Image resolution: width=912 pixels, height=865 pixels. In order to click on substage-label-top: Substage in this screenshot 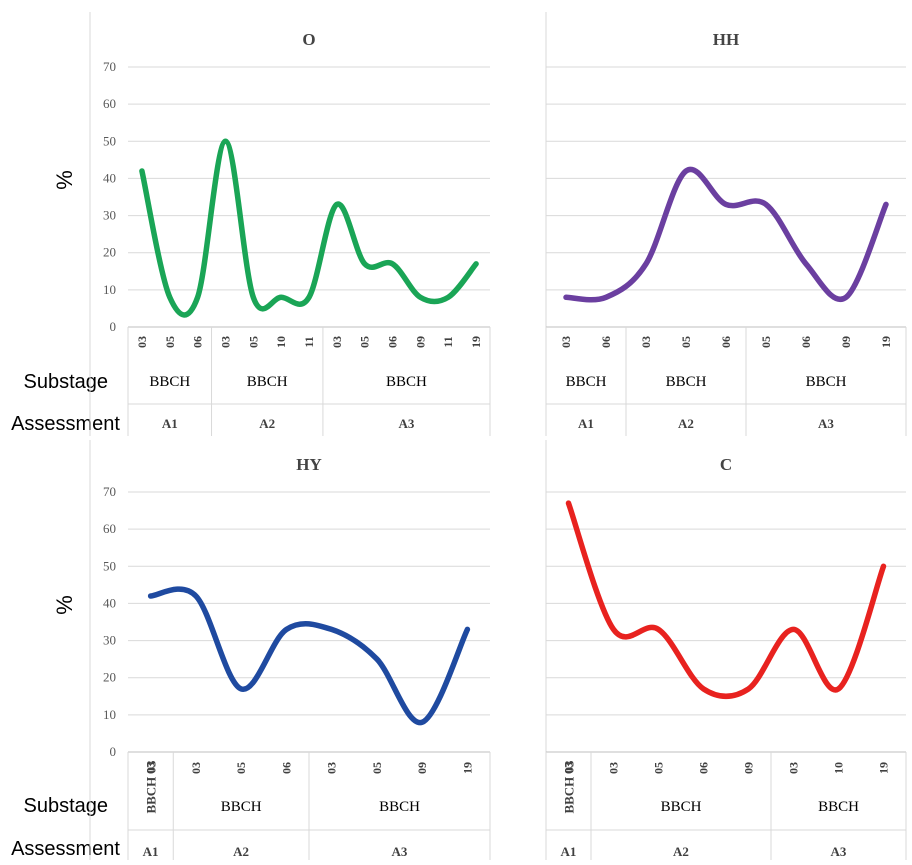, I will do `click(65, 382)`.